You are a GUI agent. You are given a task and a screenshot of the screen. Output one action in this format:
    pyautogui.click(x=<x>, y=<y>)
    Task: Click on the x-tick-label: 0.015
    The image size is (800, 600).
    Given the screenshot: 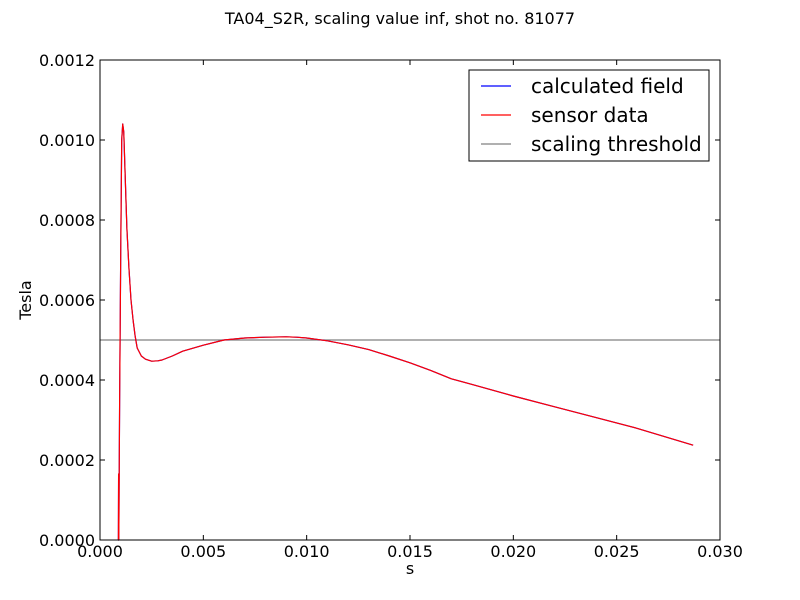 What is the action you would take?
    pyautogui.click(x=410, y=551)
    